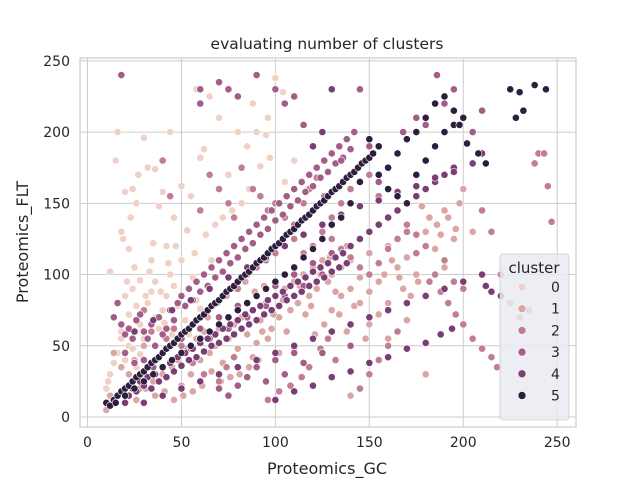  I want to click on y-tick-label: 100, so click(56, 276).